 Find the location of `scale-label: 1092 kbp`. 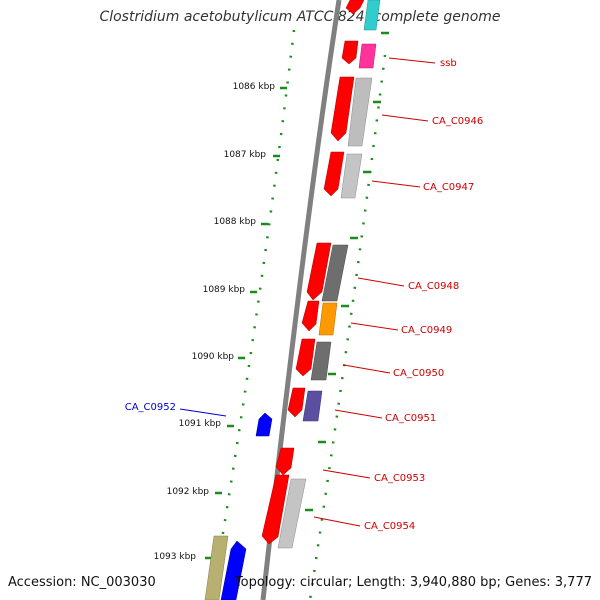

scale-label: 1092 kbp is located at coordinates (188, 492).